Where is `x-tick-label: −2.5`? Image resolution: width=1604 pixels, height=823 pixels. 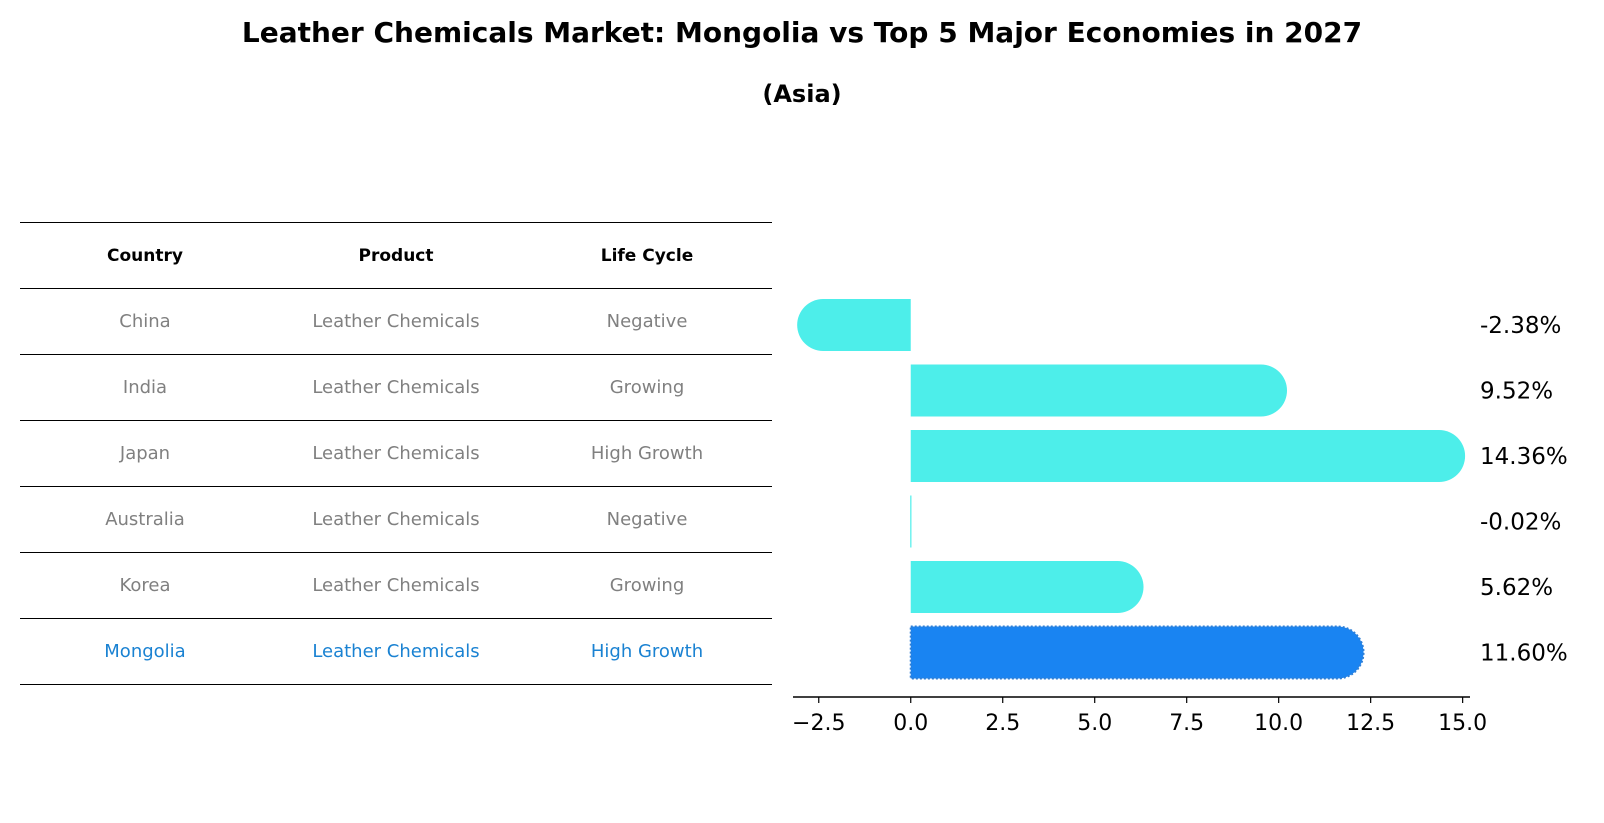
x-tick-label: −2.5 is located at coordinates (818, 723).